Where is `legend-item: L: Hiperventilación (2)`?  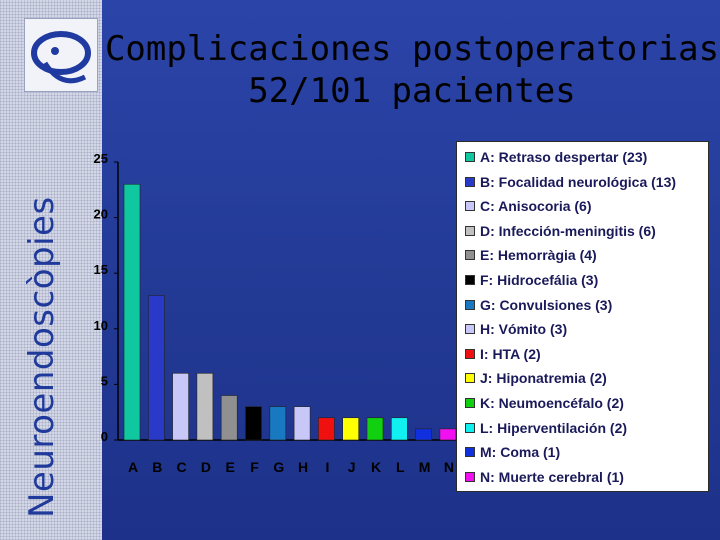 legend-item: L: Hiperventilación (2) is located at coordinates (546, 428).